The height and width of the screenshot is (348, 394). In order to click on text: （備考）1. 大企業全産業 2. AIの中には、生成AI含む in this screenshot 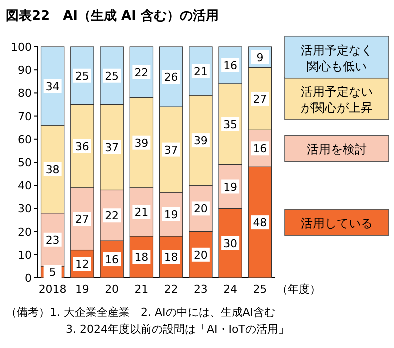, I will do `click(141, 312)`.